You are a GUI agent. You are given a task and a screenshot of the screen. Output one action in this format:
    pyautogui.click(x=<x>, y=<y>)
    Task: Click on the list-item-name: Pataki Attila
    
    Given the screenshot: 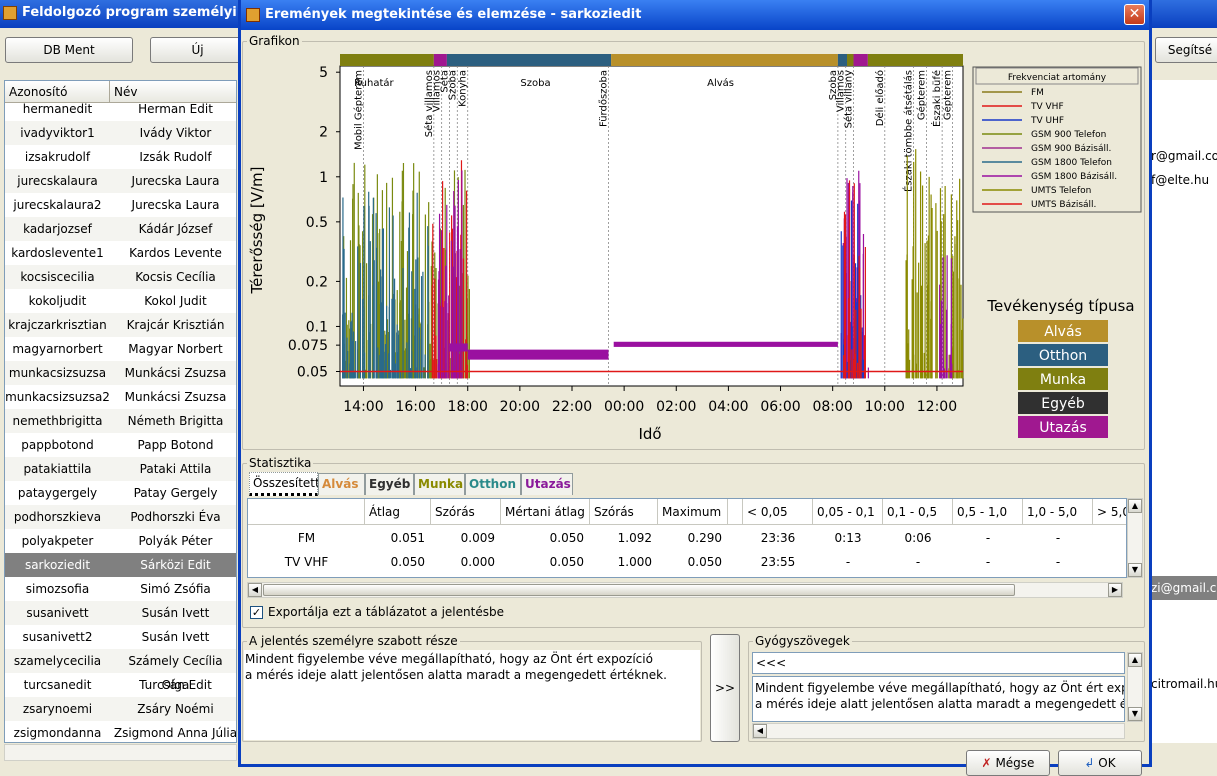 What is the action you would take?
    pyautogui.click(x=175, y=469)
    